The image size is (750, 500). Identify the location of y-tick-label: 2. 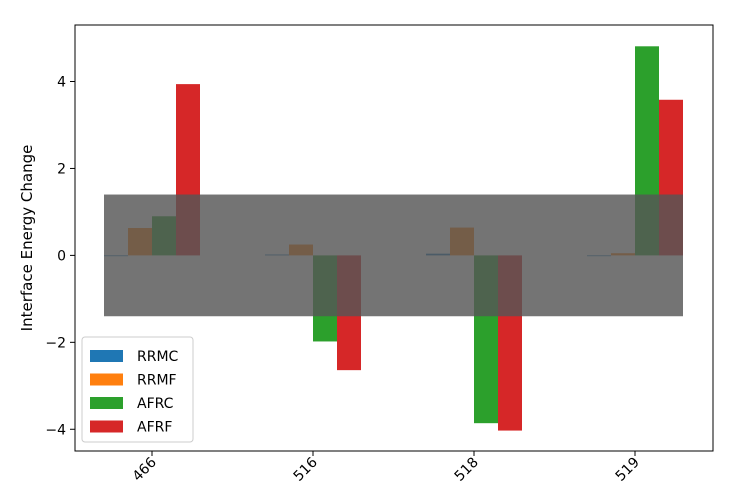
(61, 169).